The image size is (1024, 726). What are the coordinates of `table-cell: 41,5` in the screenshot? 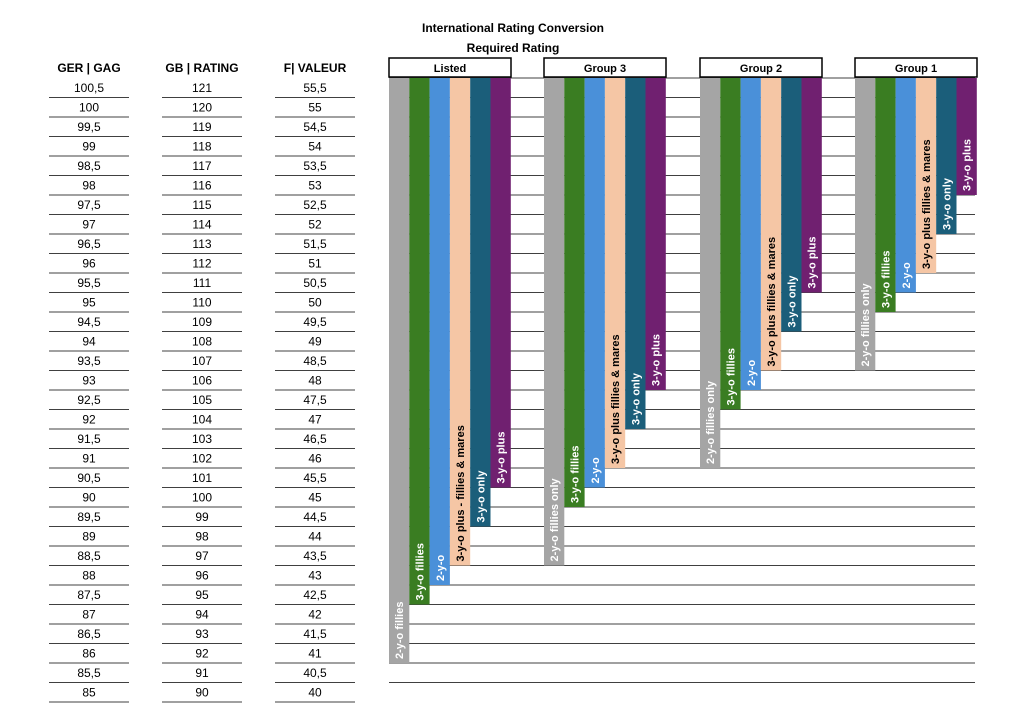 It's located at (315, 634).